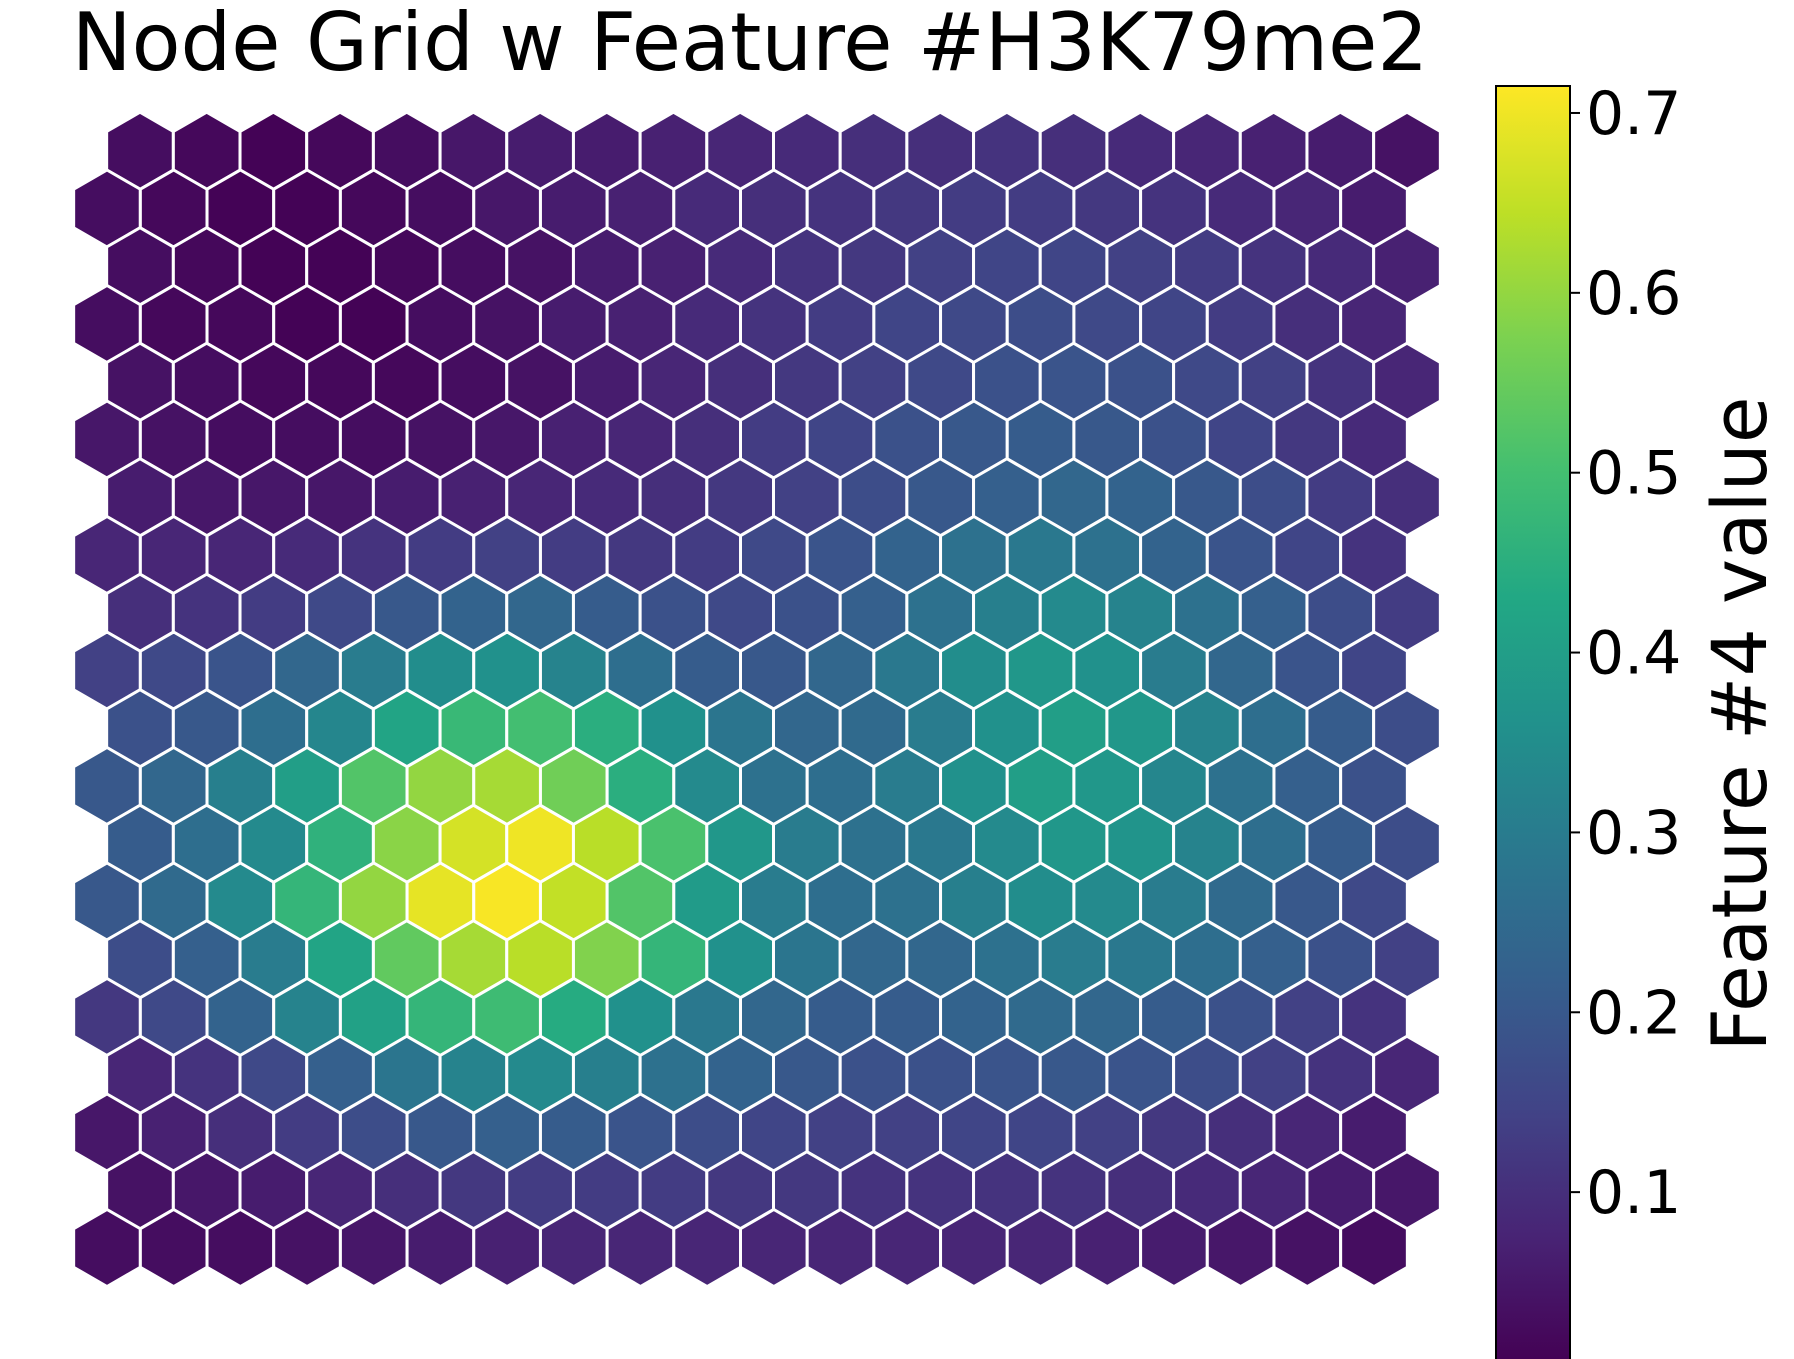 This screenshot has width=1794, height=1359. What do you see at coordinates (750, 44) in the screenshot?
I see `chart-title: Node Grid w Feature #H3K79me2` at bounding box center [750, 44].